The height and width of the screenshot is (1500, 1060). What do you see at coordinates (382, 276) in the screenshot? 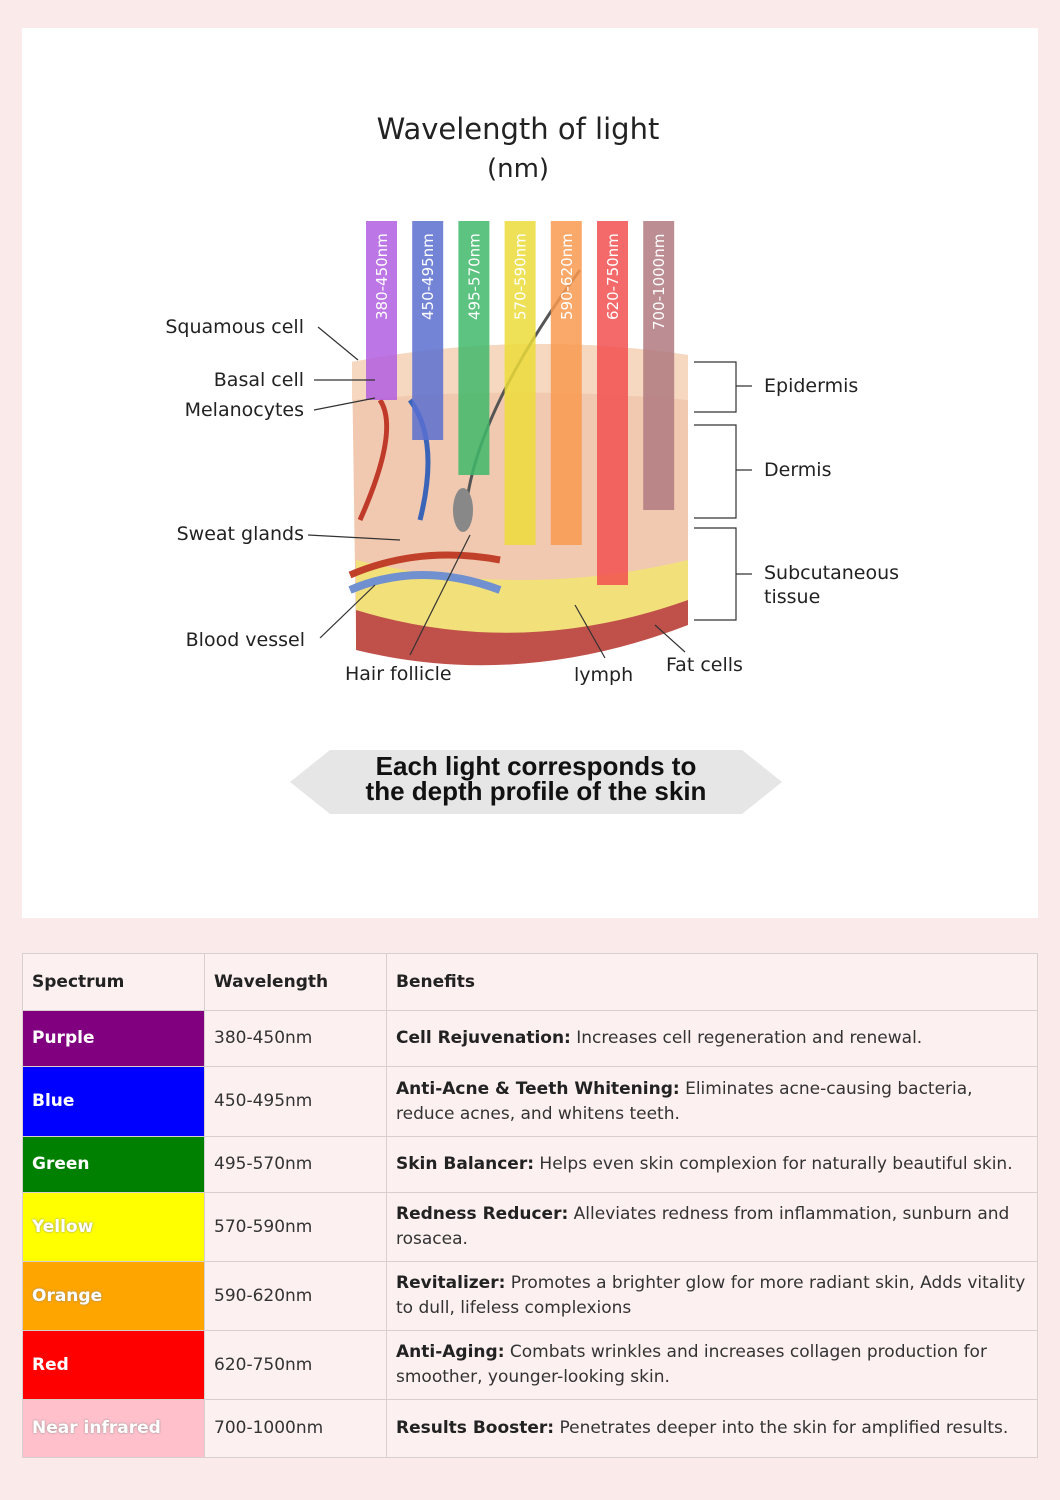
I see `wavelength-bar-label: 380-450nm` at bounding box center [382, 276].